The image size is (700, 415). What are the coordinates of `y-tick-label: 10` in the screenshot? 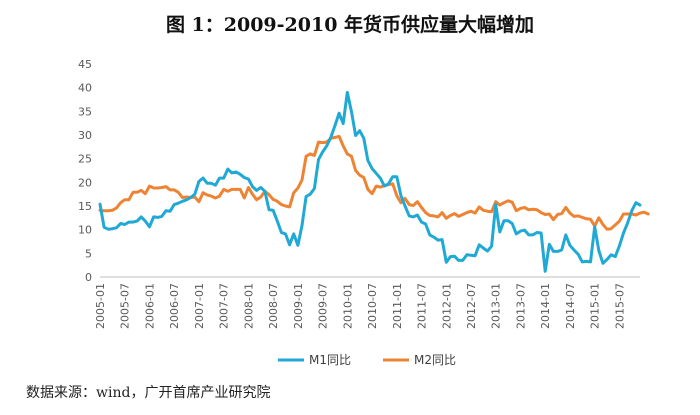 It's located at (85, 230).